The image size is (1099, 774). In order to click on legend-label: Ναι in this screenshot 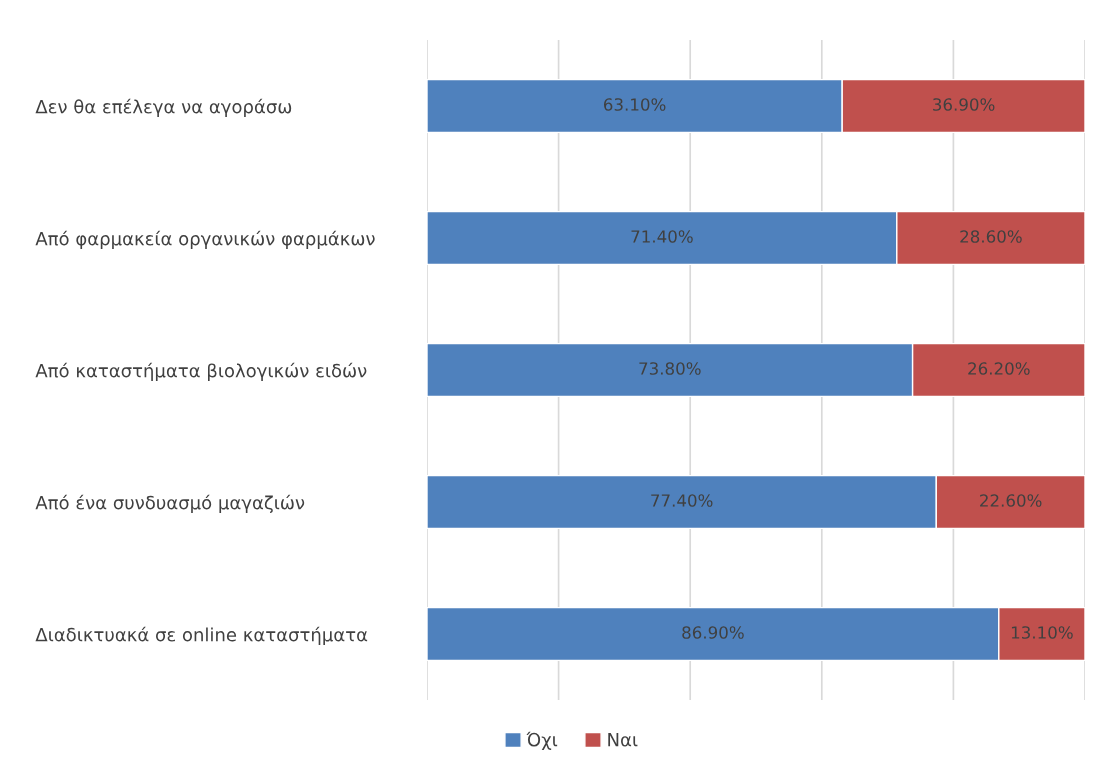, I will do `click(623, 740)`.